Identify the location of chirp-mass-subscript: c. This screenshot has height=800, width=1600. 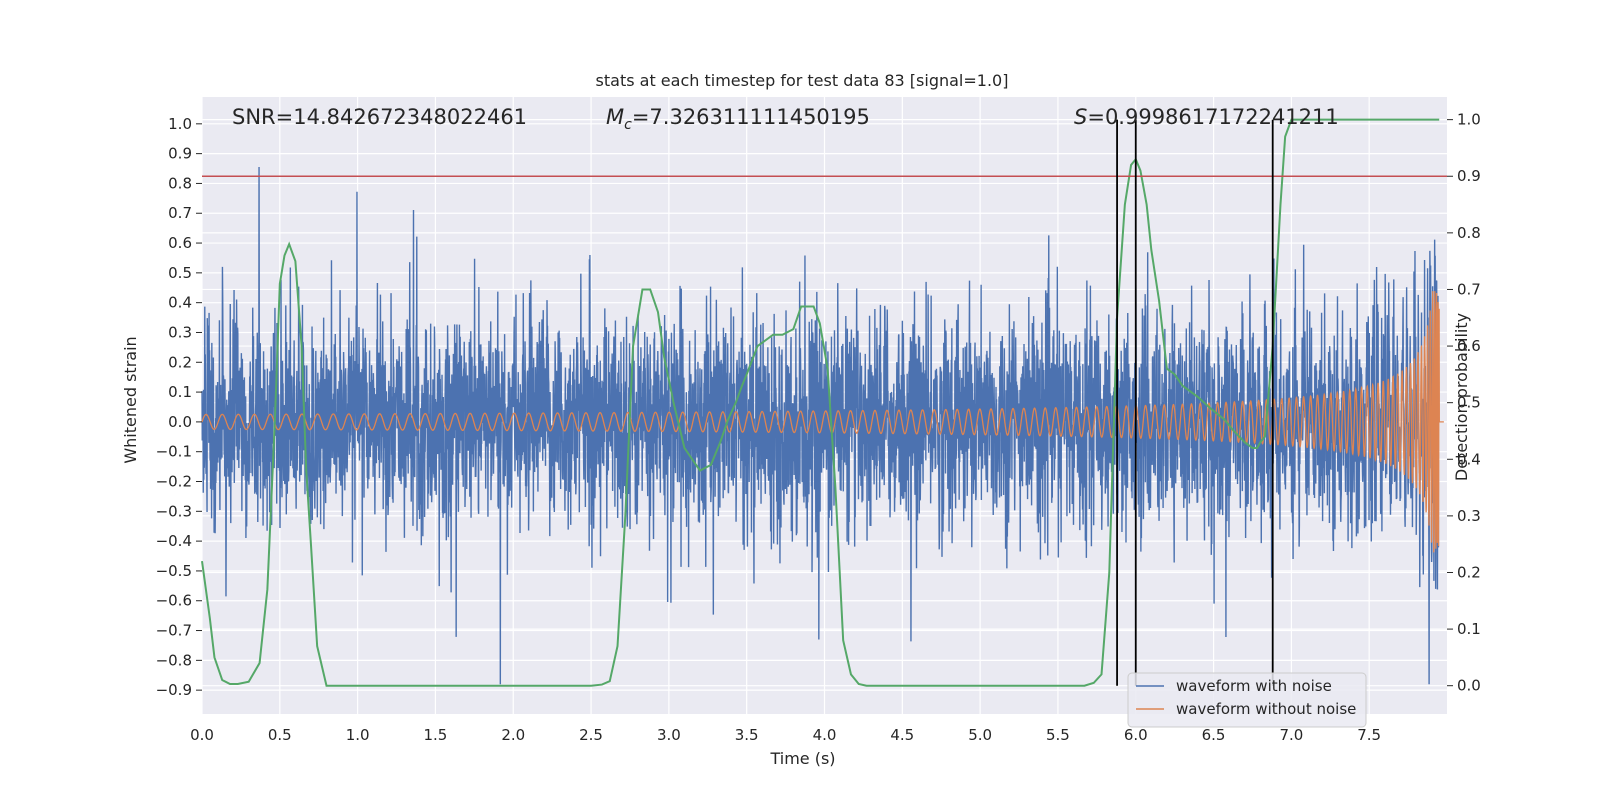
(628, 125).